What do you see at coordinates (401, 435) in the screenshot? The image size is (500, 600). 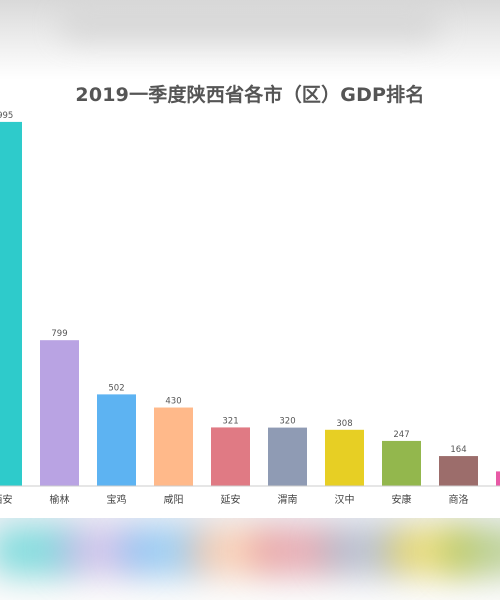 I see `bar-value-label-7: 247` at bounding box center [401, 435].